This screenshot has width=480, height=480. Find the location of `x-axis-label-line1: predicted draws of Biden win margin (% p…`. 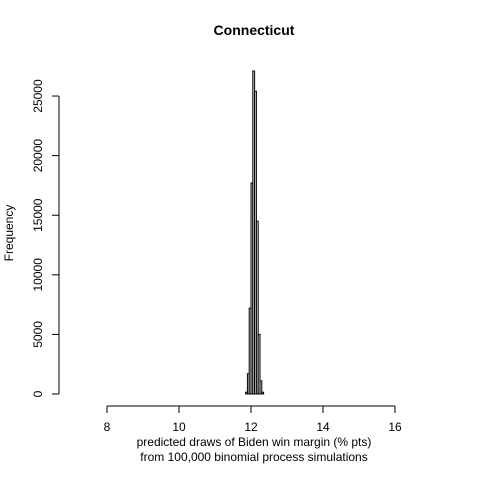

x-axis-label-line1: predicted draws of Biden win margin (% p… is located at coordinates (254, 442).